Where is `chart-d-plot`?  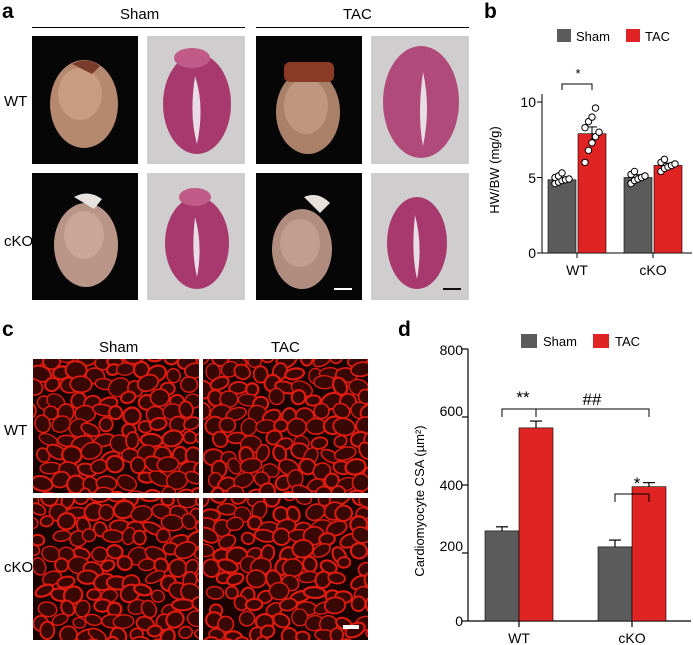 chart-d-plot is located at coordinates (576, 487).